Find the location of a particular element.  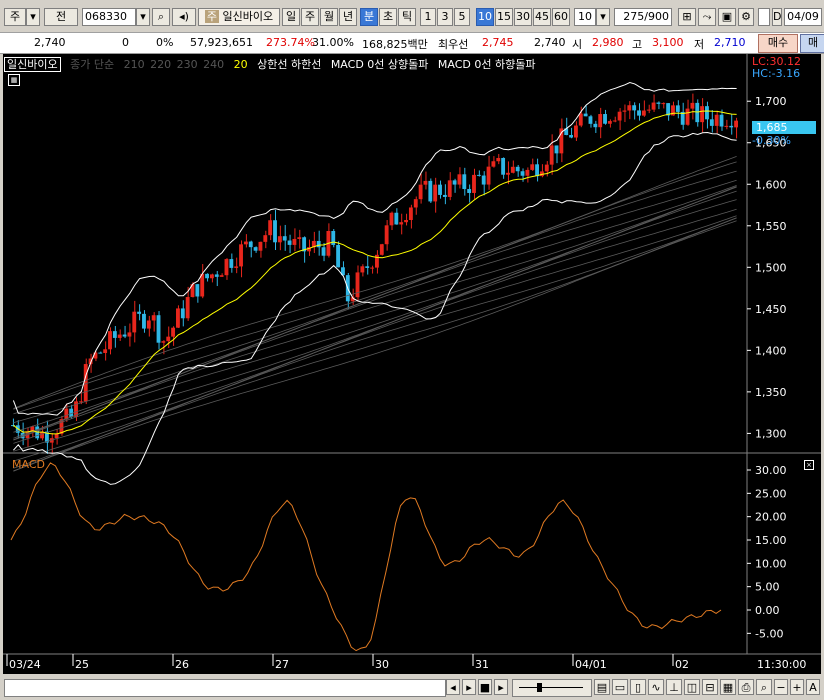

trend-line-icon: ⤳ is located at coordinates (707, 17).